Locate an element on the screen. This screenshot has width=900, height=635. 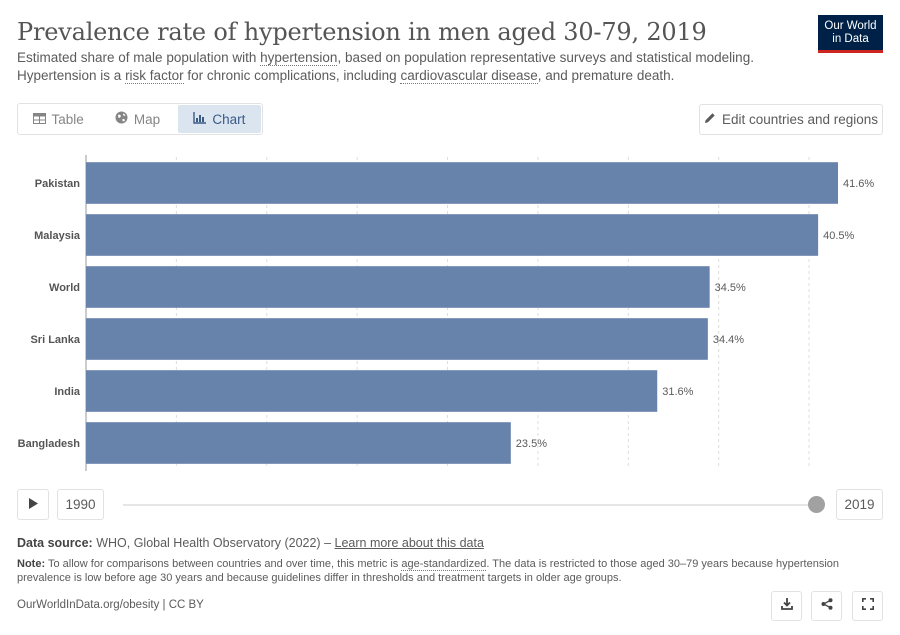
value-label: 34.5% is located at coordinates (730, 288).